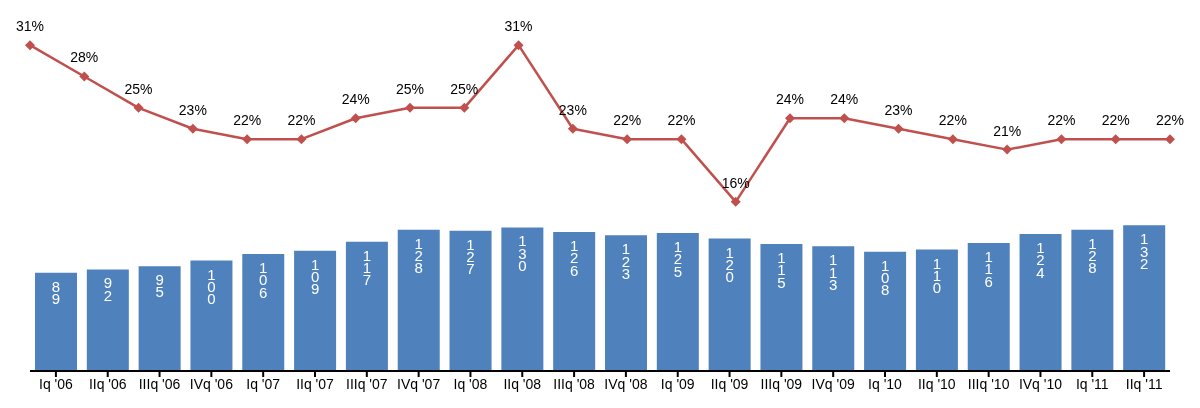  What do you see at coordinates (263, 383) in the screenshot?
I see `x-tick-label: Iq '07` at bounding box center [263, 383].